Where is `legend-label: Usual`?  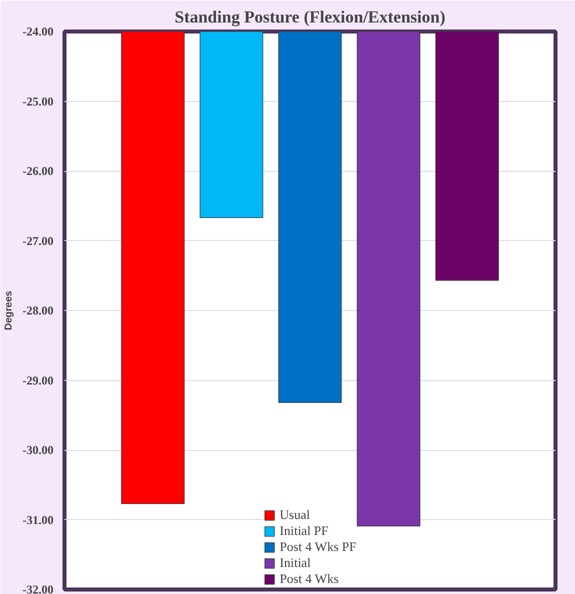
legend-label: Usual is located at coordinates (295, 515).